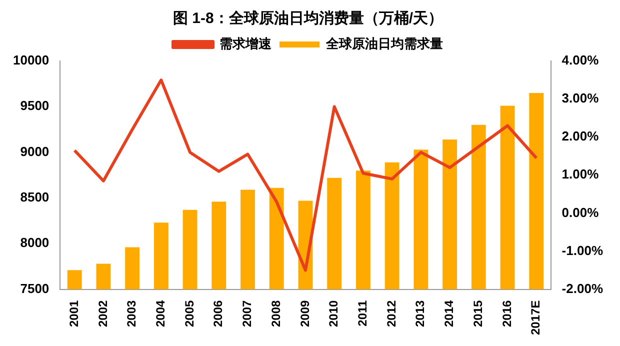 This screenshot has width=620, height=346. I want to click on x-tick-label: 2011, so click(363, 313).